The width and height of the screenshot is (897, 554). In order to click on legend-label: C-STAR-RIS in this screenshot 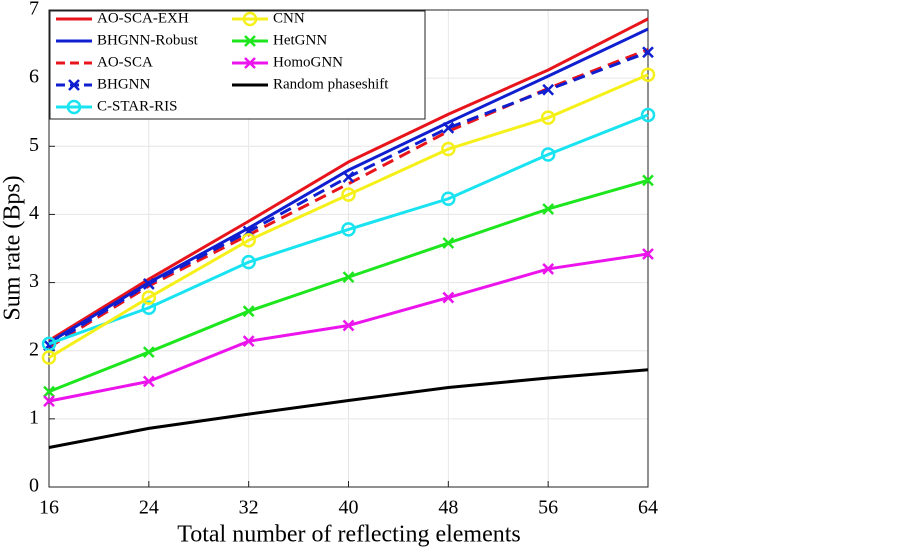, I will do `click(137, 106)`.